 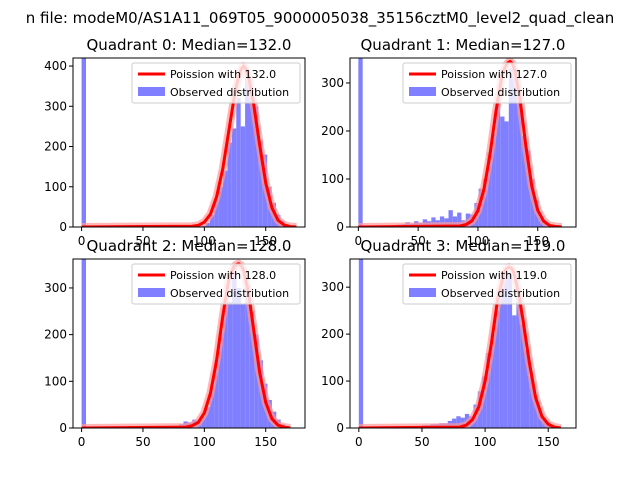 What do you see at coordinates (460, 142) in the screenshot?
I see `quadrant-1-plot-area` at bounding box center [460, 142].